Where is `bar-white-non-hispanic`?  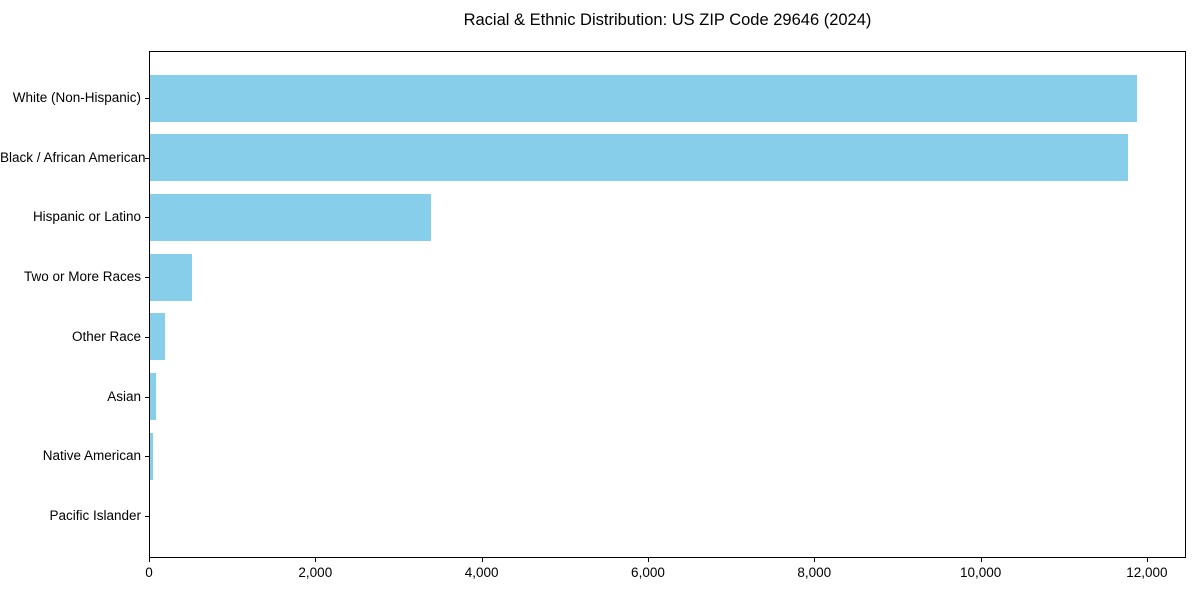
bar-white-non-hispanic is located at coordinates (644, 98).